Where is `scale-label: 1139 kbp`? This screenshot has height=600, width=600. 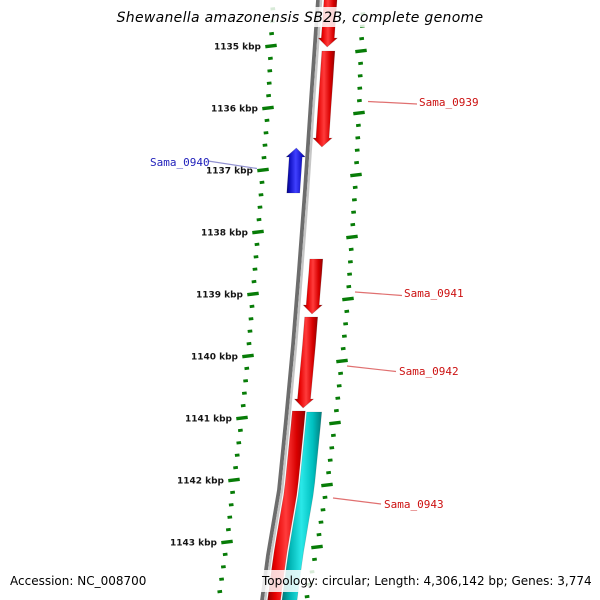 scale-label: 1139 kbp is located at coordinates (220, 296).